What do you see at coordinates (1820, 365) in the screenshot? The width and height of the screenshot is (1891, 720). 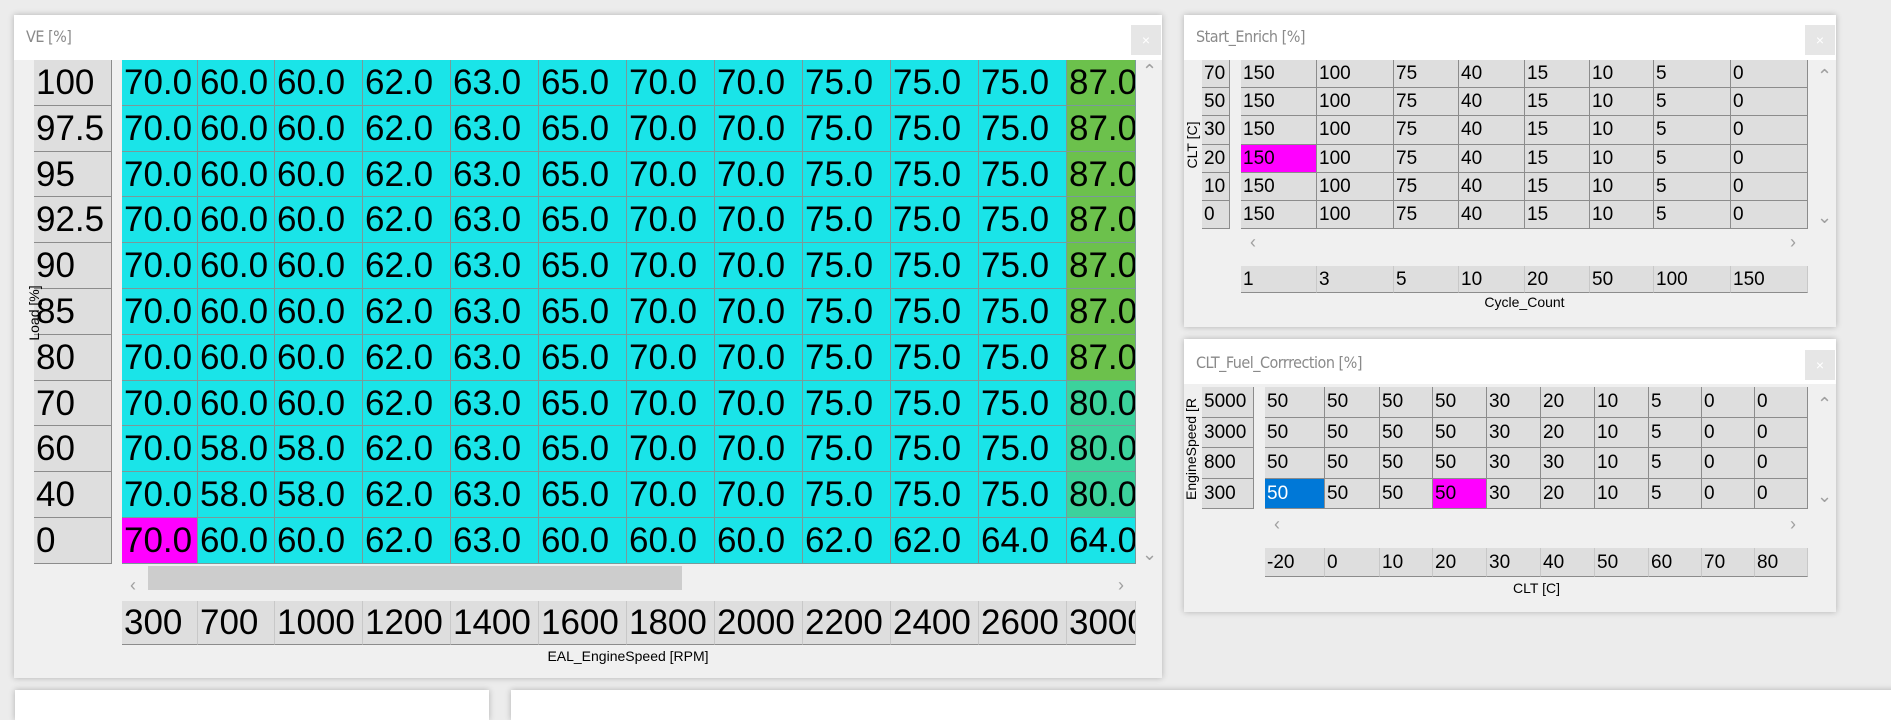 I see `clt-fuel-close-button: ×` at bounding box center [1820, 365].